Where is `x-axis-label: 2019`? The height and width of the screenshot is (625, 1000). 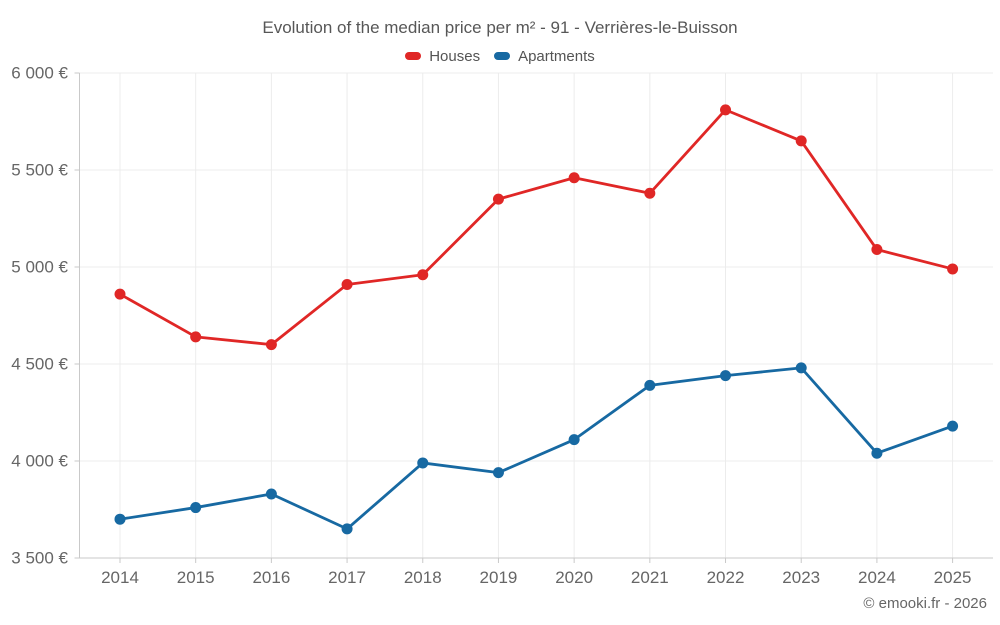
x-axis-label: 2019 is located at coordinates (499, 577).